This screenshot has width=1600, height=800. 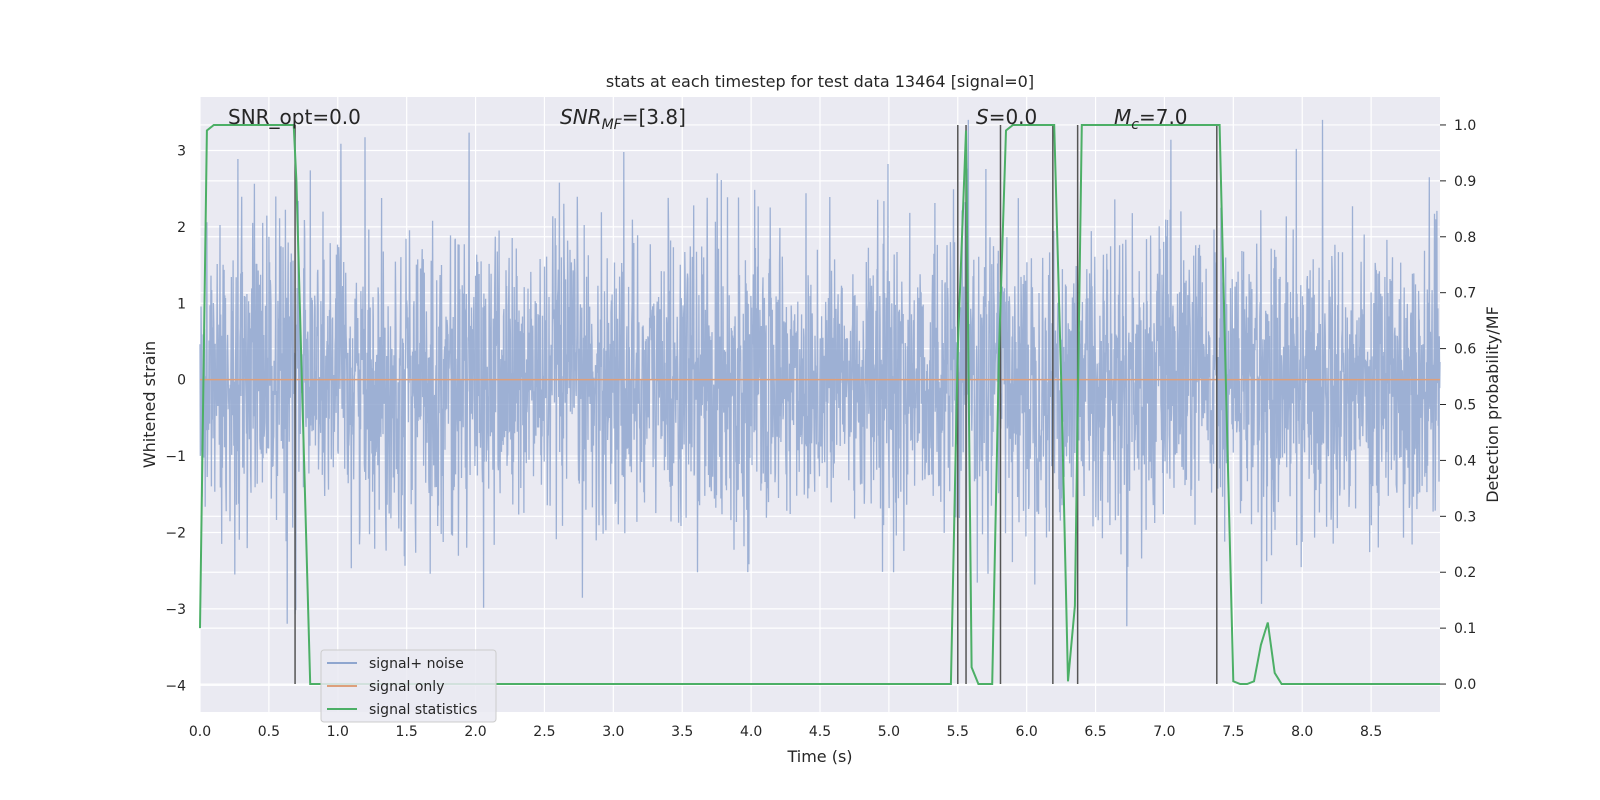 I want to click on x-tick-label: 6.5, so click(x=1095, y=732).